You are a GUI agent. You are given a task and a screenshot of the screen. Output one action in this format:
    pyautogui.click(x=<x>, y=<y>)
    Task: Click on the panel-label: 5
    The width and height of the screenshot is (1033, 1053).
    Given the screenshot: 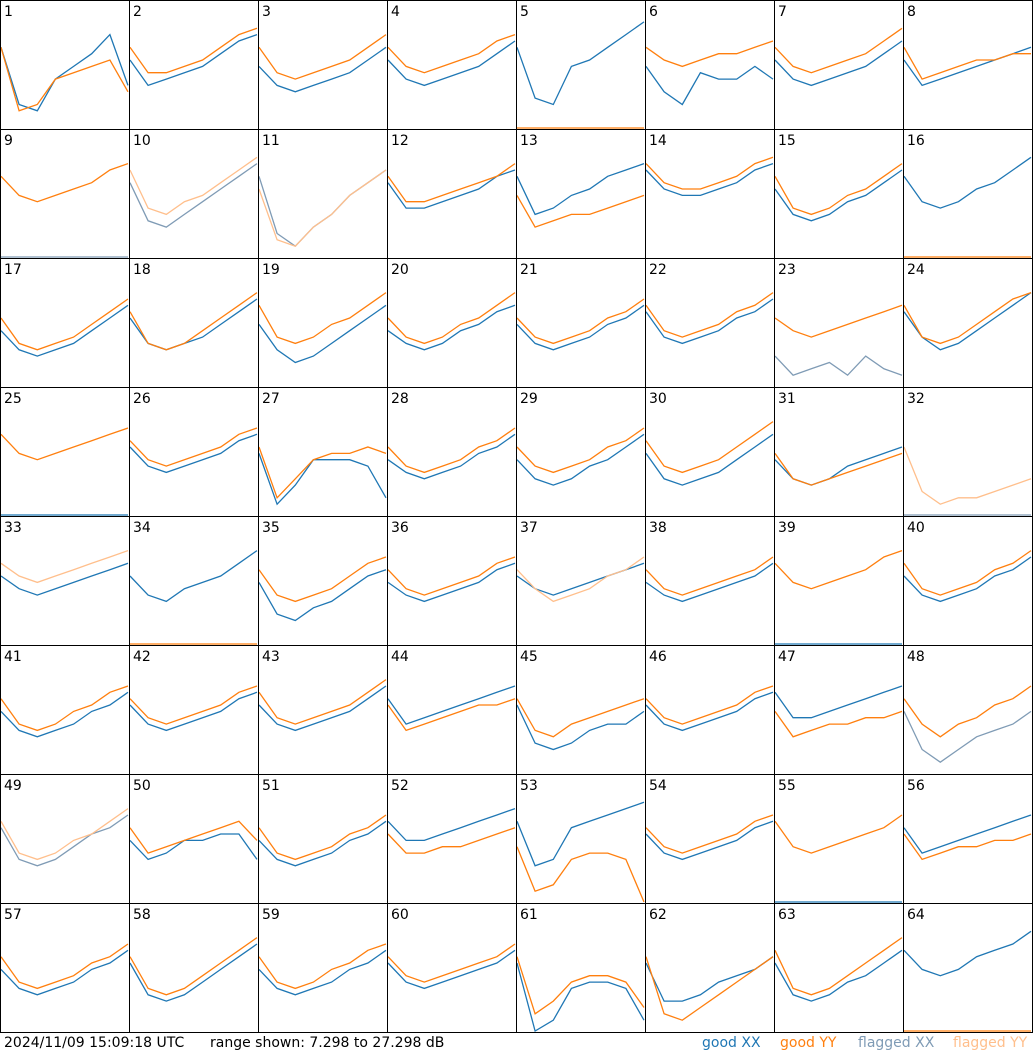 What is the action you would take?
    pyautogui.click(x=524, y=12)
    